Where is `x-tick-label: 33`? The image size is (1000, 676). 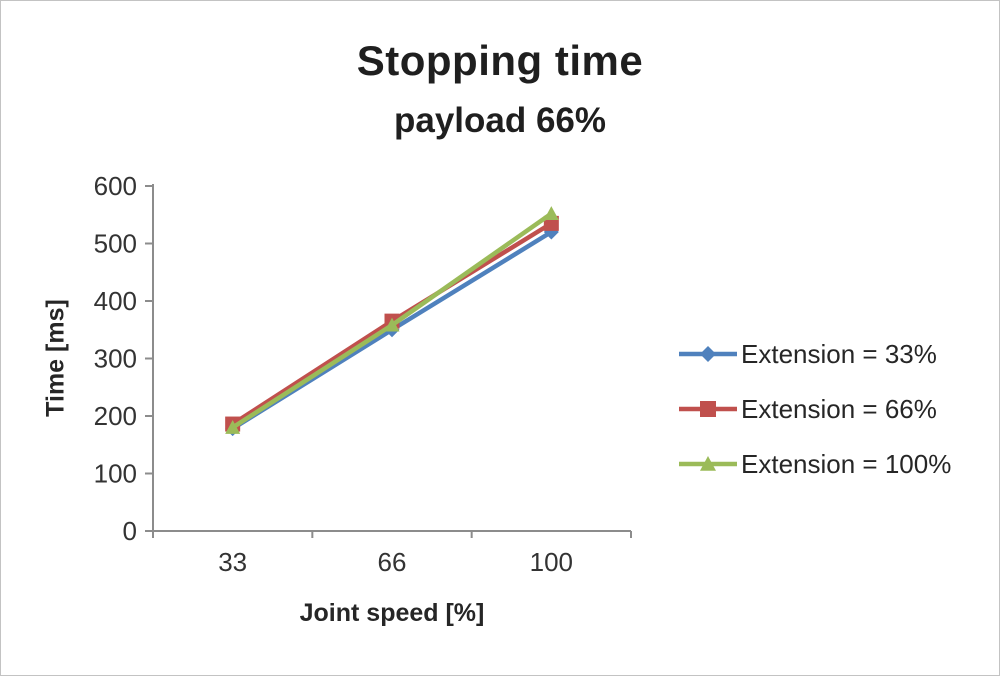 x-tick-label: 33 is located at coordinates (232, 562).